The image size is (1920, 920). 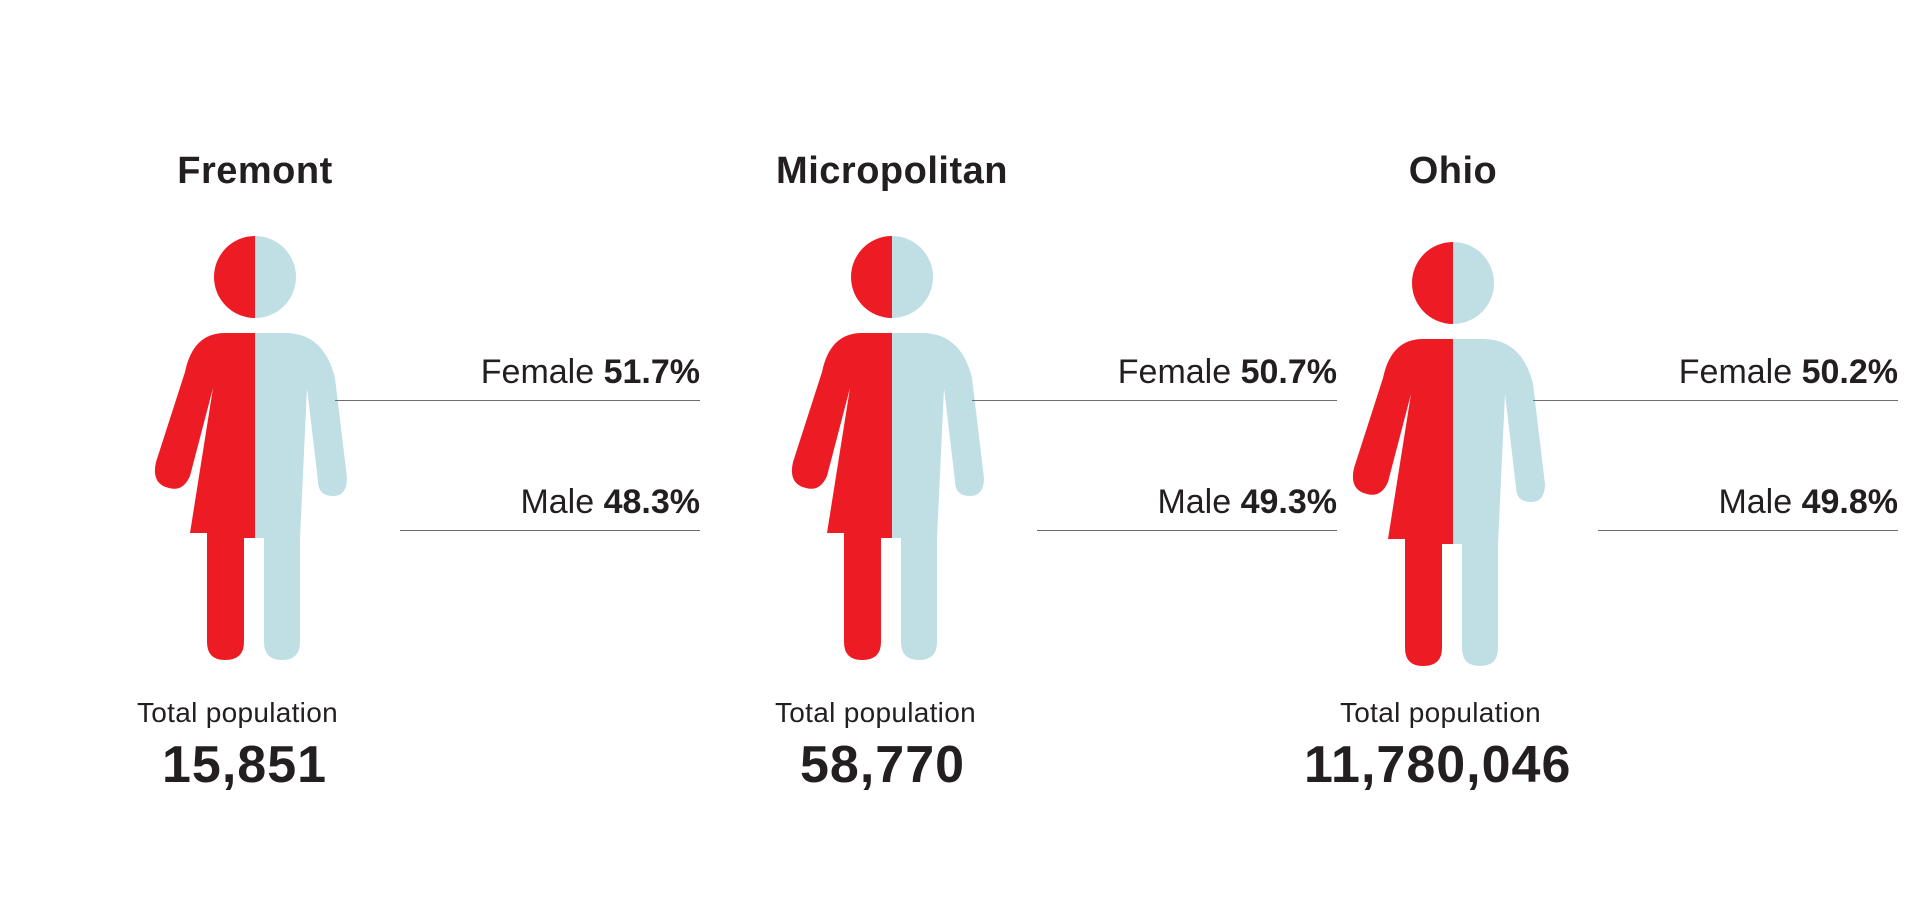 I want to click on panel-title: Fremont, so click(x=255, y=171).